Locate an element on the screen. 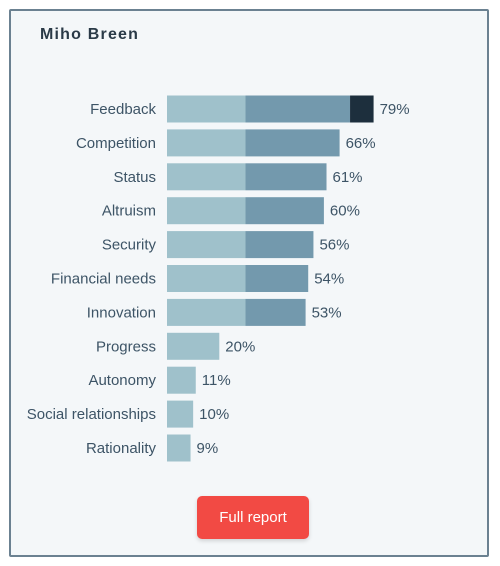 The width and height of the screenshot is (500, 566). value-label: 11% is located at coordinates (216, 380).